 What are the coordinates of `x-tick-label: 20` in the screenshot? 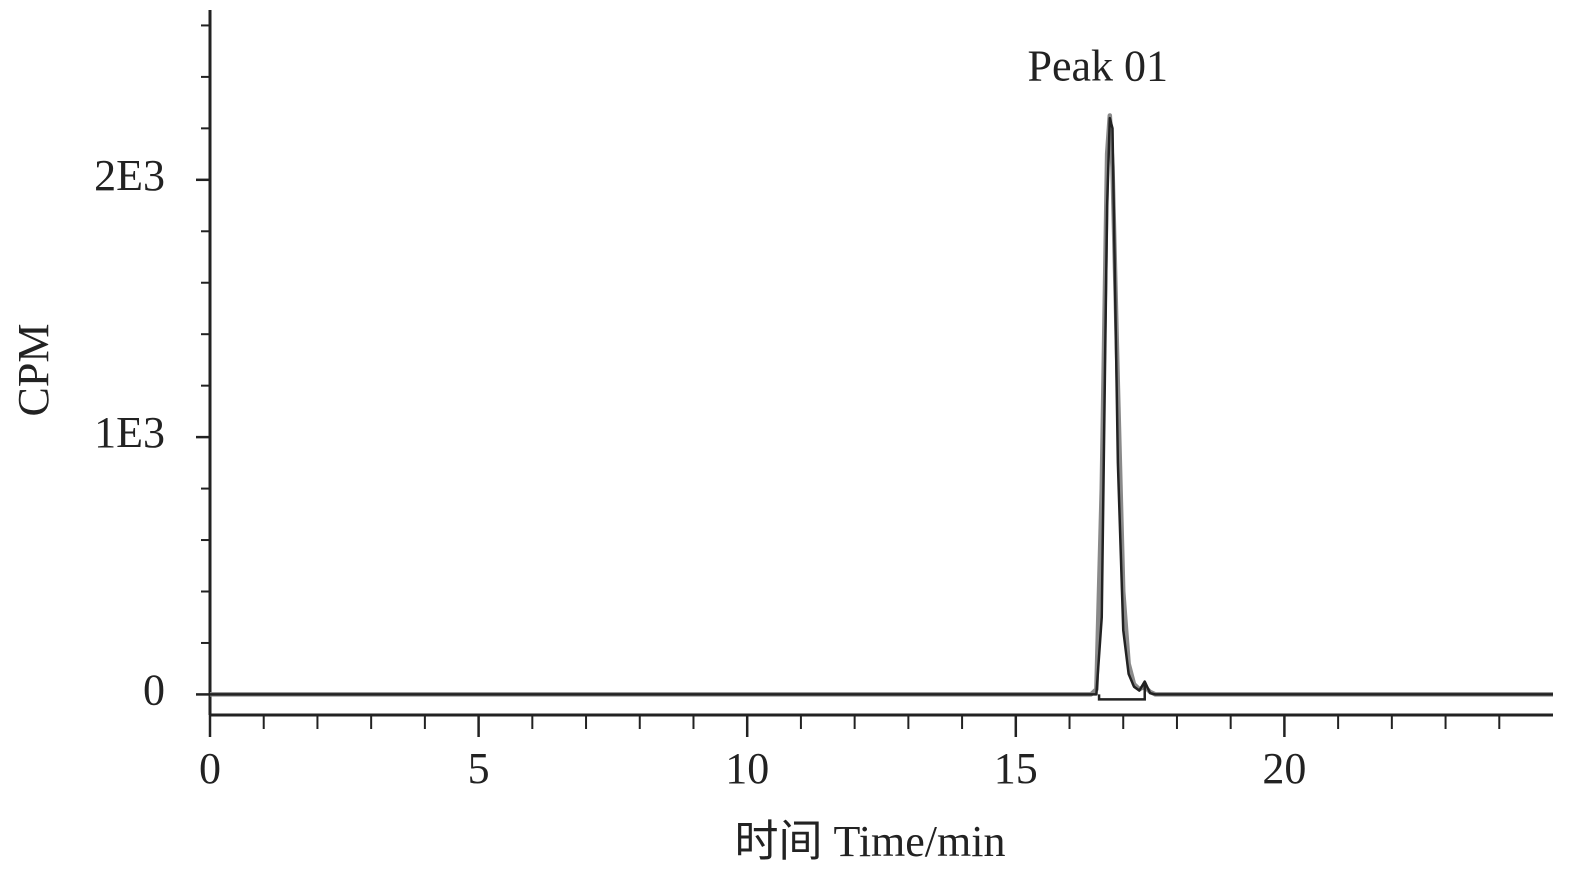 It's located at (1284, 768).